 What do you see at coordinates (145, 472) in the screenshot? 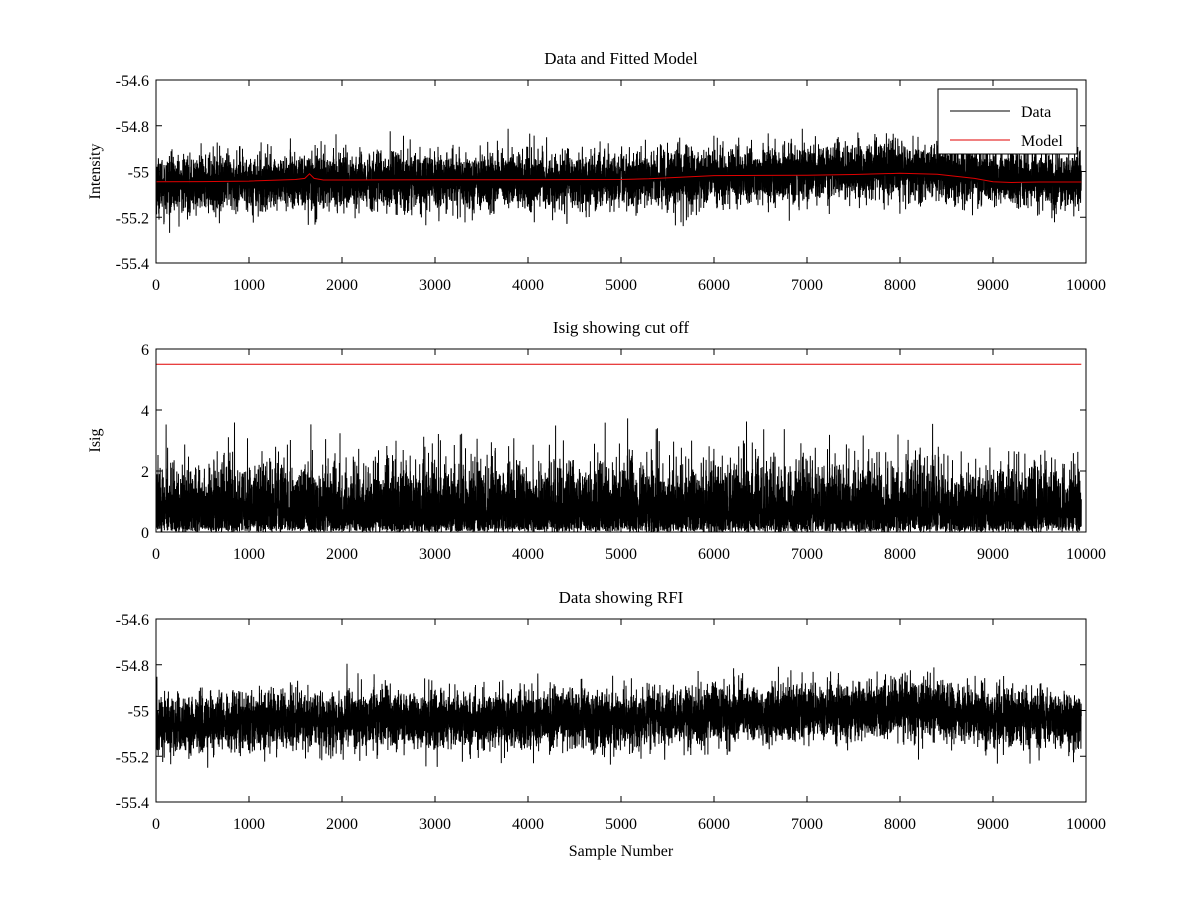
I see `y-tick-label: 2` at bounding box center [145, 472].